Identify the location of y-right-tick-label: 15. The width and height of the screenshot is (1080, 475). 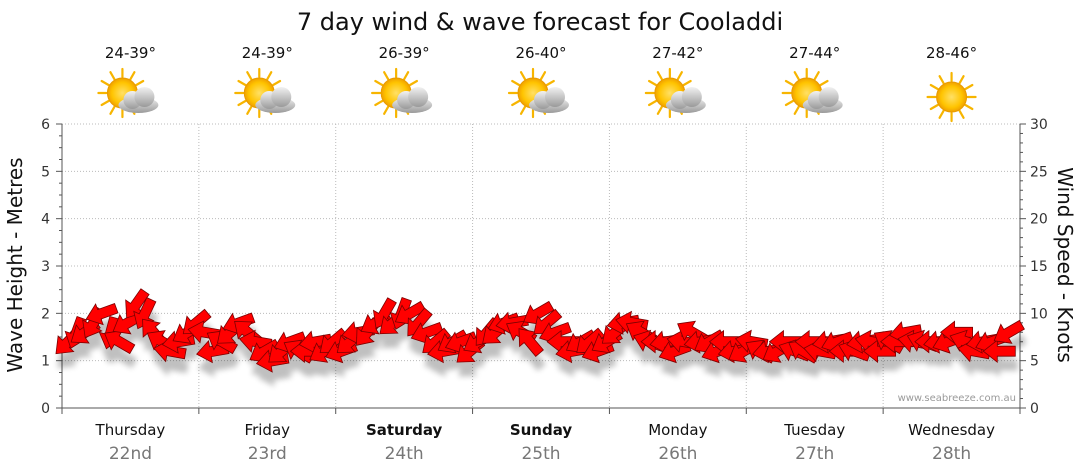
(1039, 267).